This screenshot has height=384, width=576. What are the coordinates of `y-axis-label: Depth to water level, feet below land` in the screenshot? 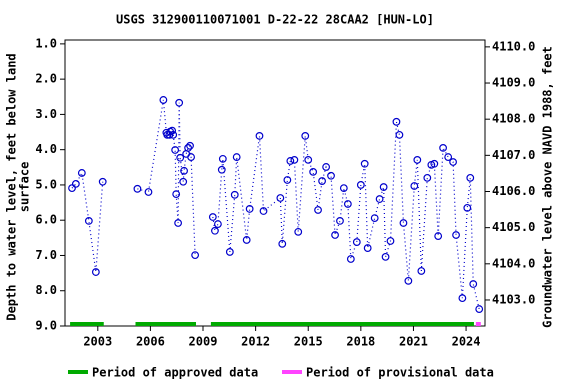 It's located at (12, 186).